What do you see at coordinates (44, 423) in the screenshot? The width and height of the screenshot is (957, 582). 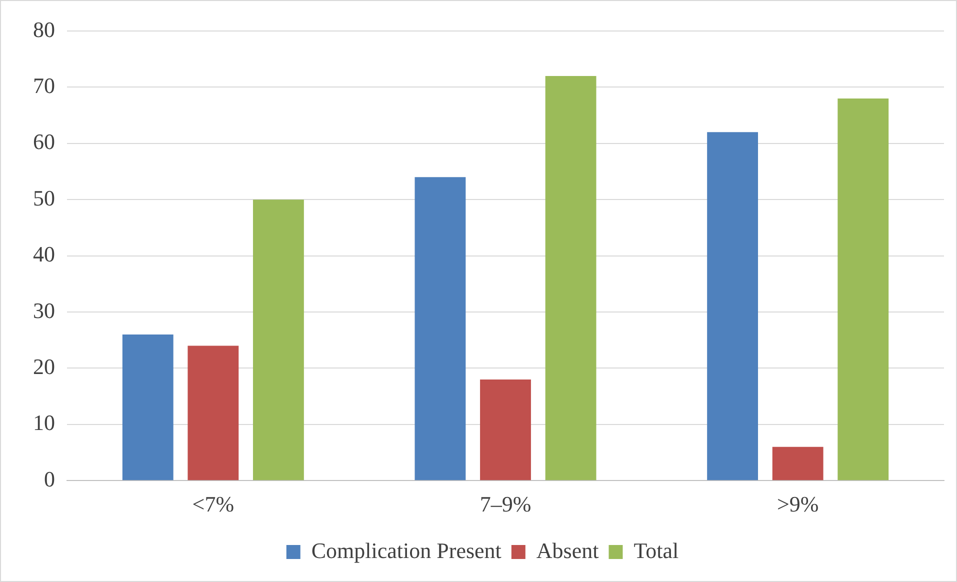 I see `y-tick-label: 10` at bounding box center [44, 423].